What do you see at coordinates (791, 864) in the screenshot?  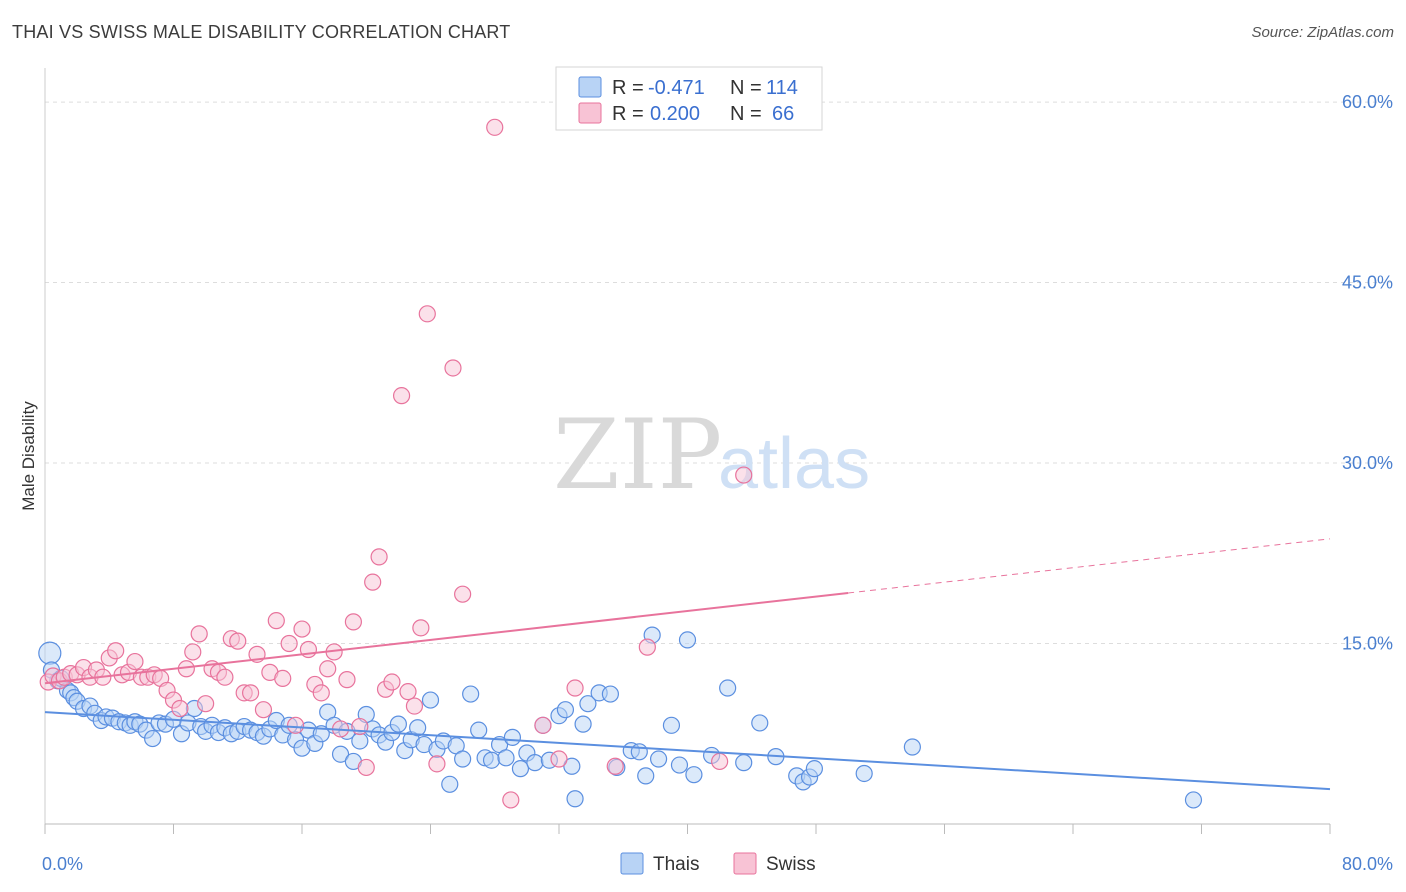 I see `bottom-legend-swiss-label: Swiss` at bounding box center [791, 864].